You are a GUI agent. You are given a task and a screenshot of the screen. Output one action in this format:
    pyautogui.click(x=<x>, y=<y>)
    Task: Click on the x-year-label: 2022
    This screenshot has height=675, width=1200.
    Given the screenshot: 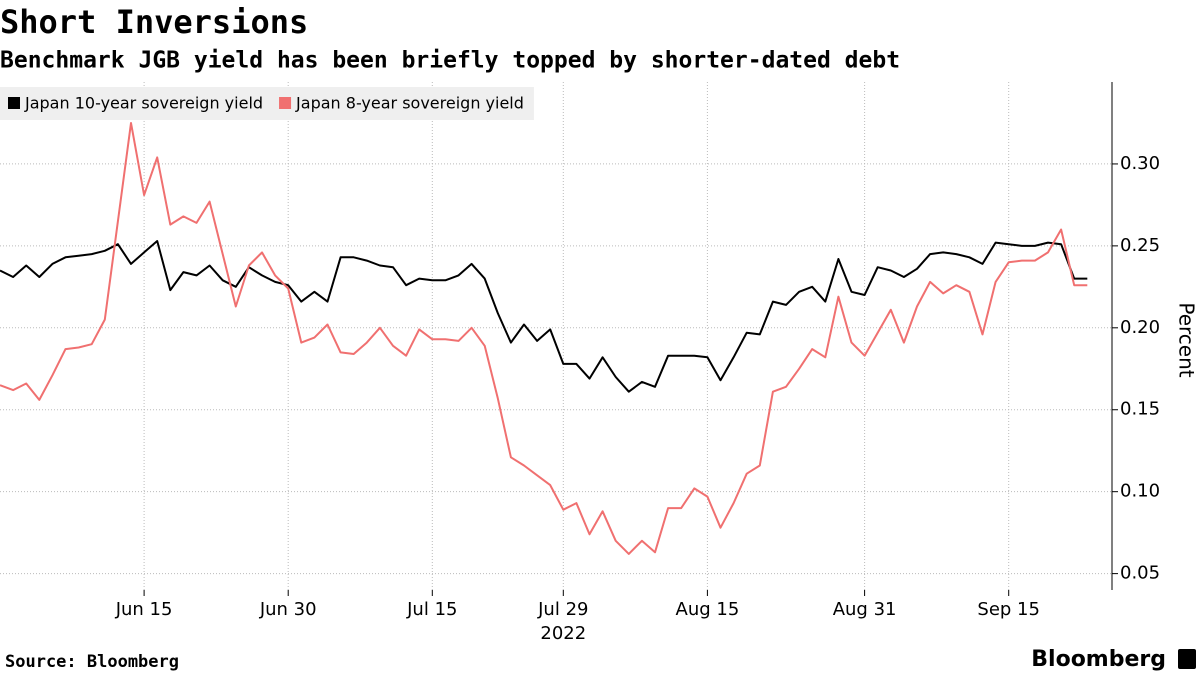 What is the action you would take?
    pyautogui.click(x=563, y=633)
    